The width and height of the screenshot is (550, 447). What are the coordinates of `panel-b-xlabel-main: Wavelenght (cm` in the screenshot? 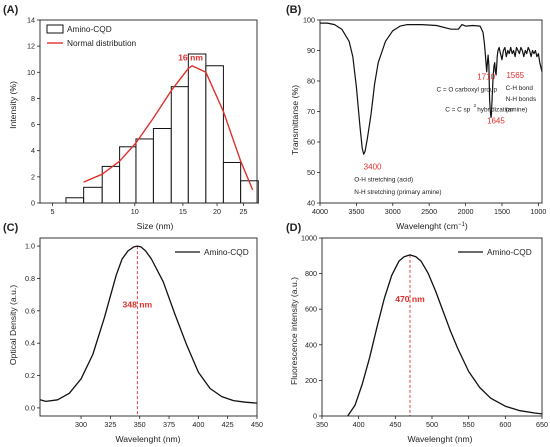 It's located at (427, 226).